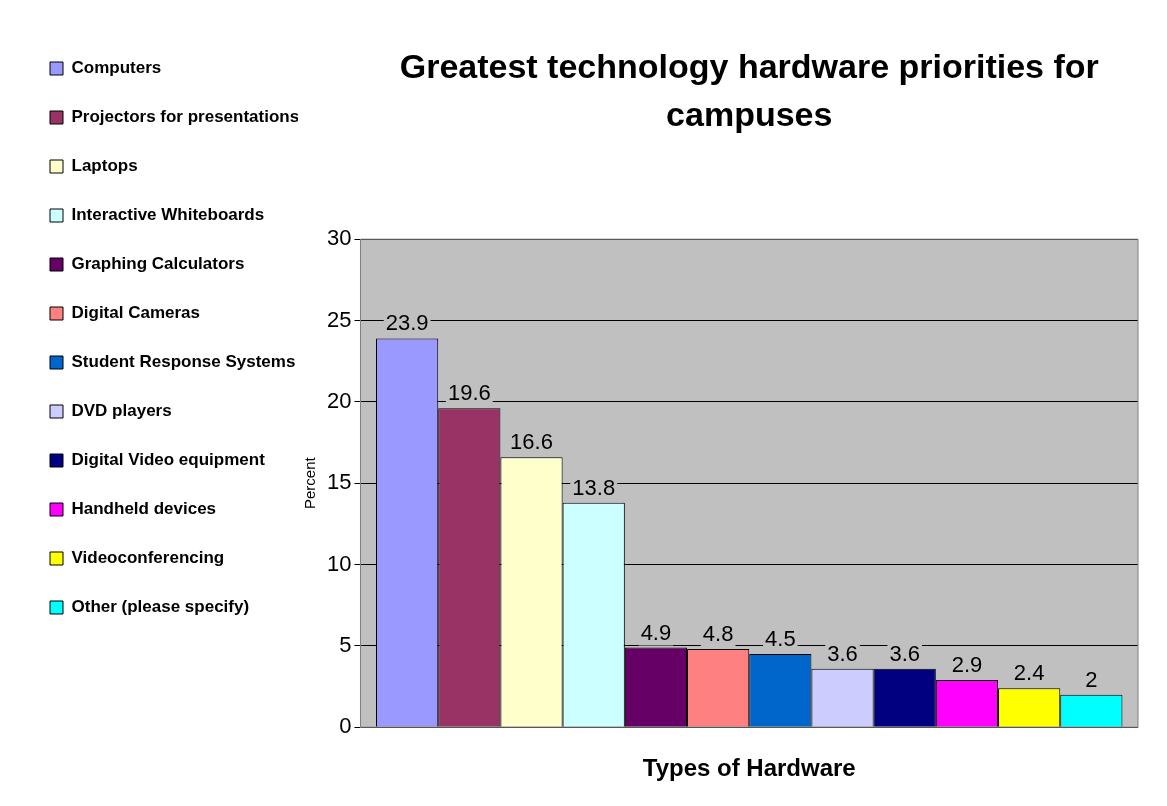 This screenshot has height=806, width=1167. Describe the element at coordinates (339, 563) in the screenshot. I see `y-tick-label: 10` at that location.